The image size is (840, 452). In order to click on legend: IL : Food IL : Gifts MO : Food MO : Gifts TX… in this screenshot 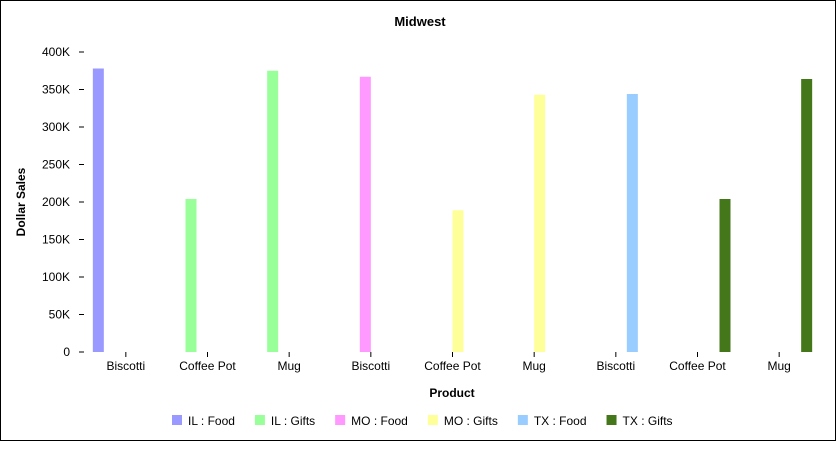, I will do `click(422, 421)`.